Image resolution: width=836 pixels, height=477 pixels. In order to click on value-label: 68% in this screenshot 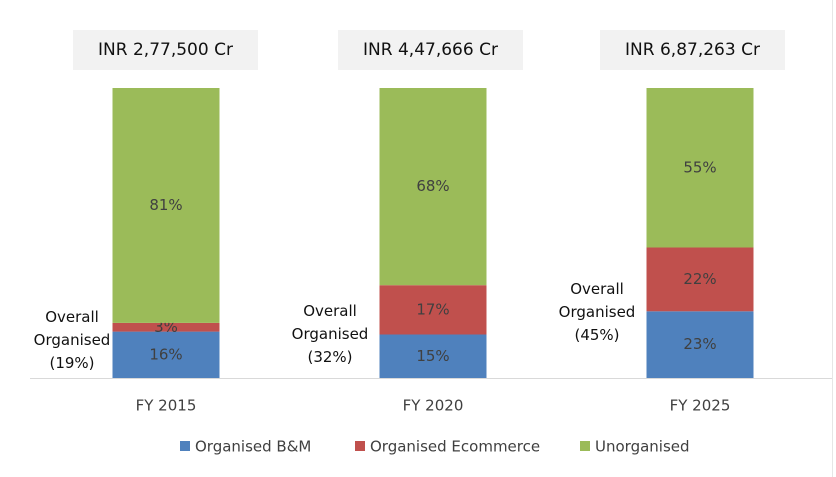, I will do `click(432, 186)`.